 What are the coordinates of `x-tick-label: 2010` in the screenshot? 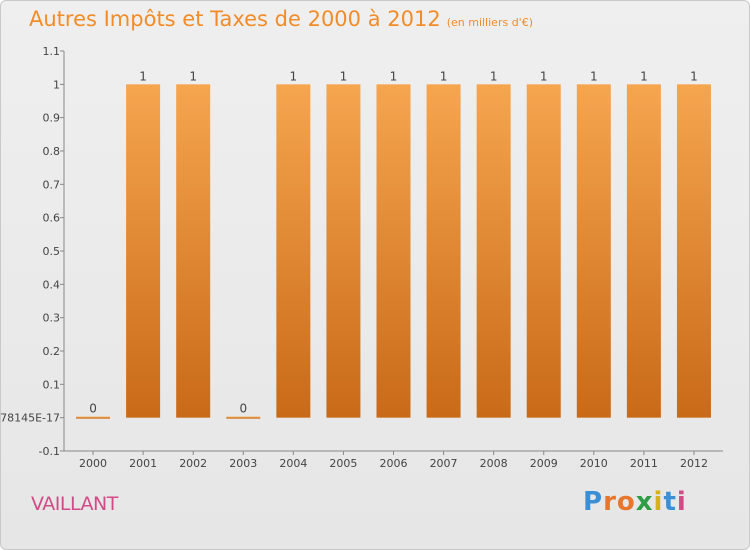 It's located at (594, 463).